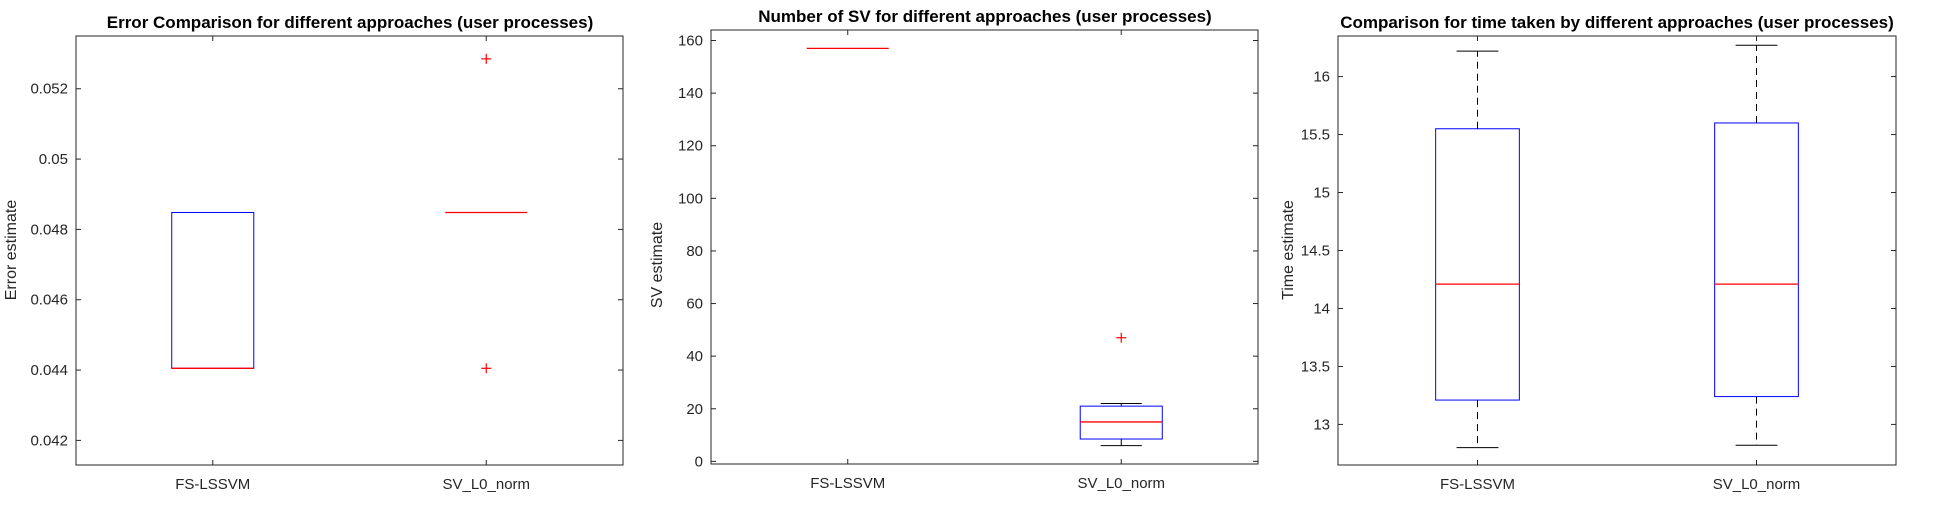  What do you see at coordinates (1321, 424) in the screenshot?
I see `y-tick-label: 13` at bounding box center [1321, 424].